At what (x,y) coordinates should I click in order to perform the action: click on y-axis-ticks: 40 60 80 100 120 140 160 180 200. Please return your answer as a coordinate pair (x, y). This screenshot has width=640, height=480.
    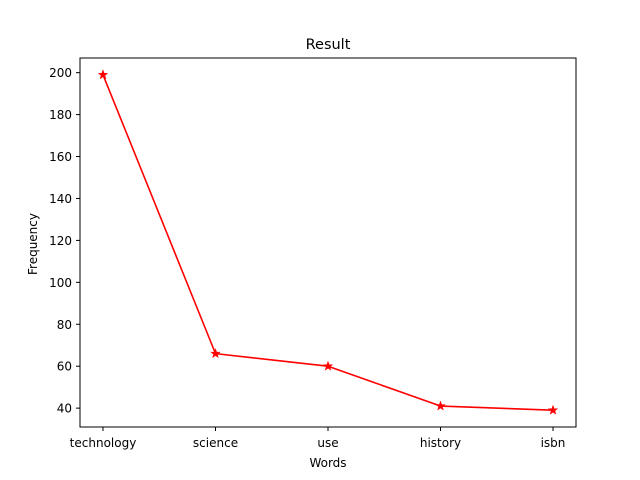
    Looking at the image, I should click on (64, 241).